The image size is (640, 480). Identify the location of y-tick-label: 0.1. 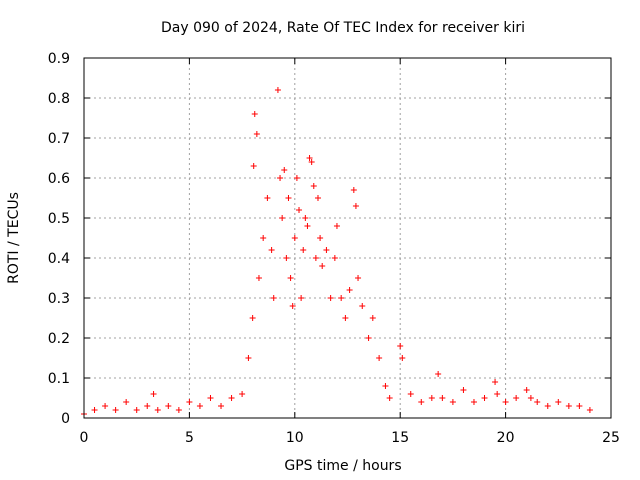
(59, 379).